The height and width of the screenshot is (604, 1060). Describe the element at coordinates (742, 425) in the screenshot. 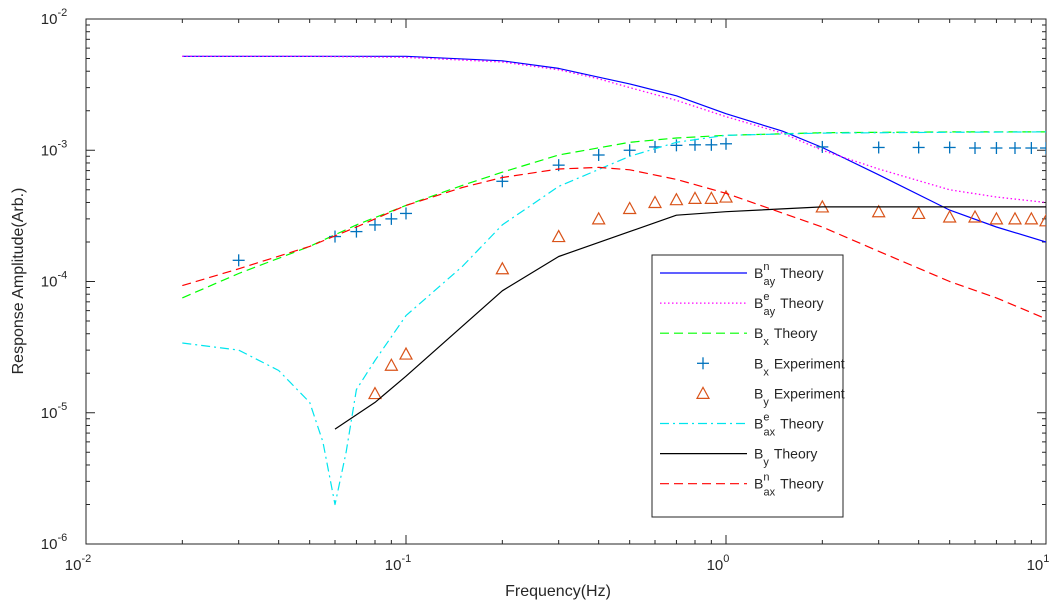

I see `legend-entry: Be axTheory` at that location.